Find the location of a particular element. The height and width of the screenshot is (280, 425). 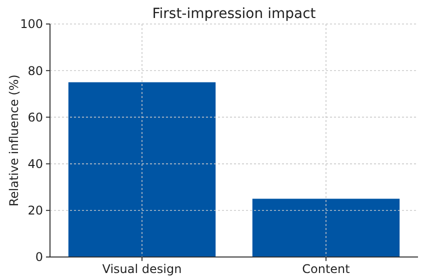

y-tick-label: 100 is located at coordinates (31, 24).